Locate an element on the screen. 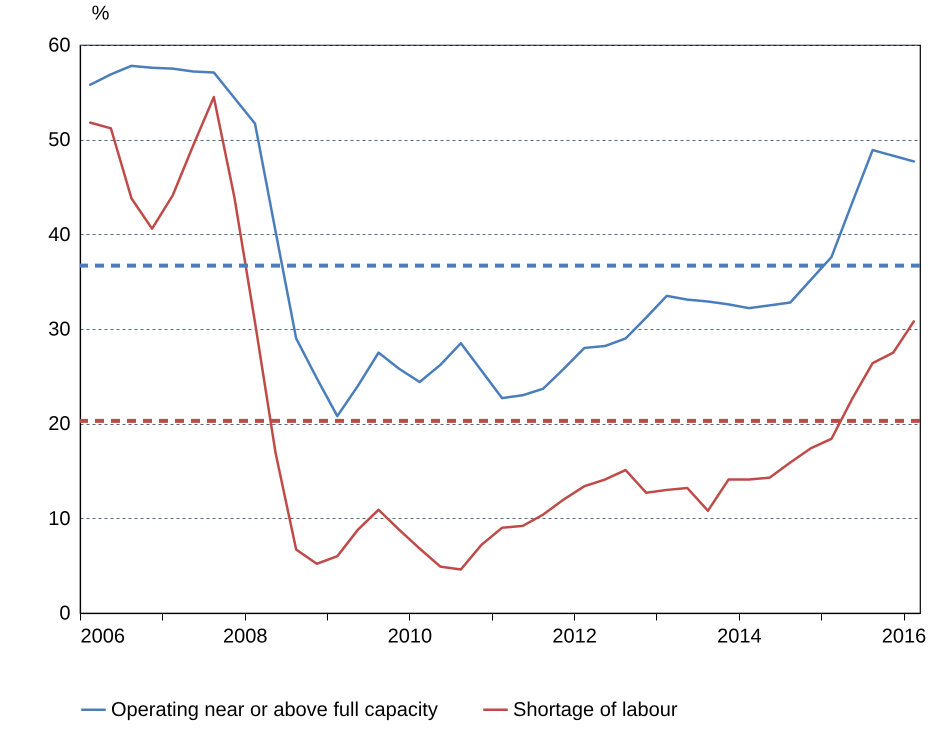 Image resolution: width=951 pixels, height=742 pixels. x-tick-label: 2006 is located at coordinates (102, 637).